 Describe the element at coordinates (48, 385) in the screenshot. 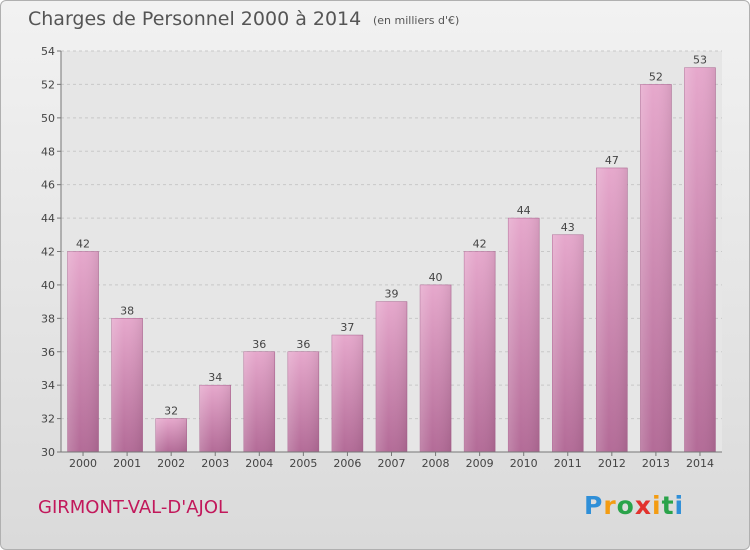

I see `y-tick-label: 34` at that location.